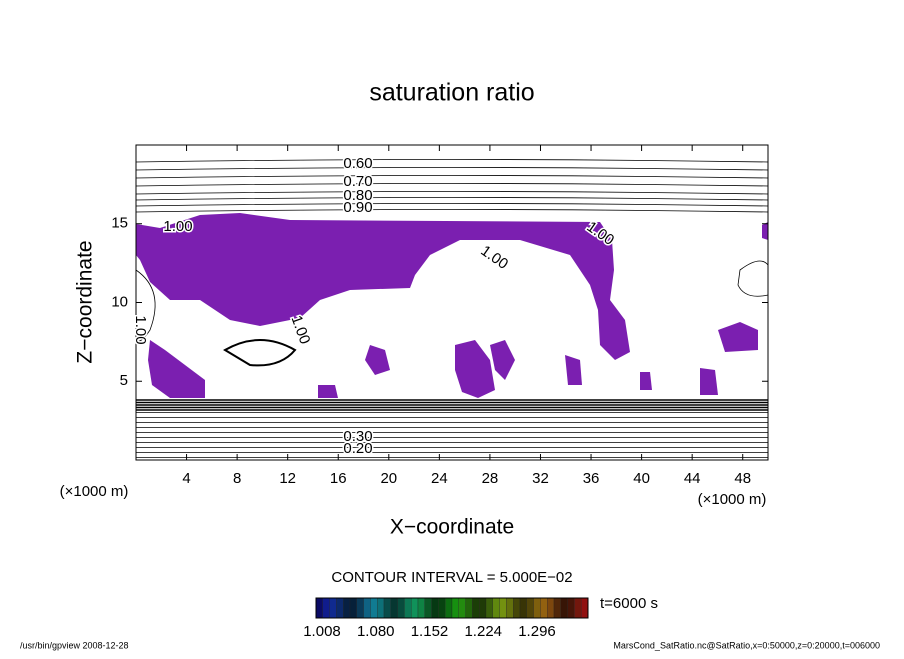  I want to click on y-tick-label: 15, so click(119, 223).